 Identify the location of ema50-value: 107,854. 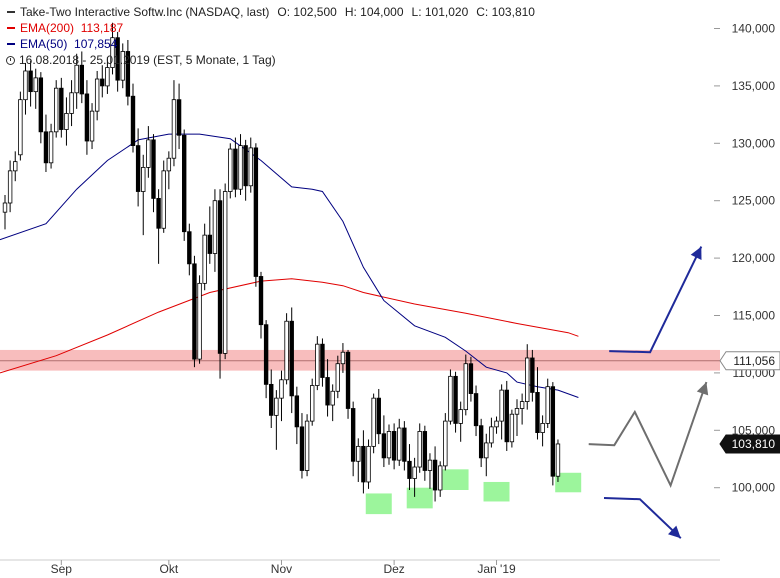
(96, 44).